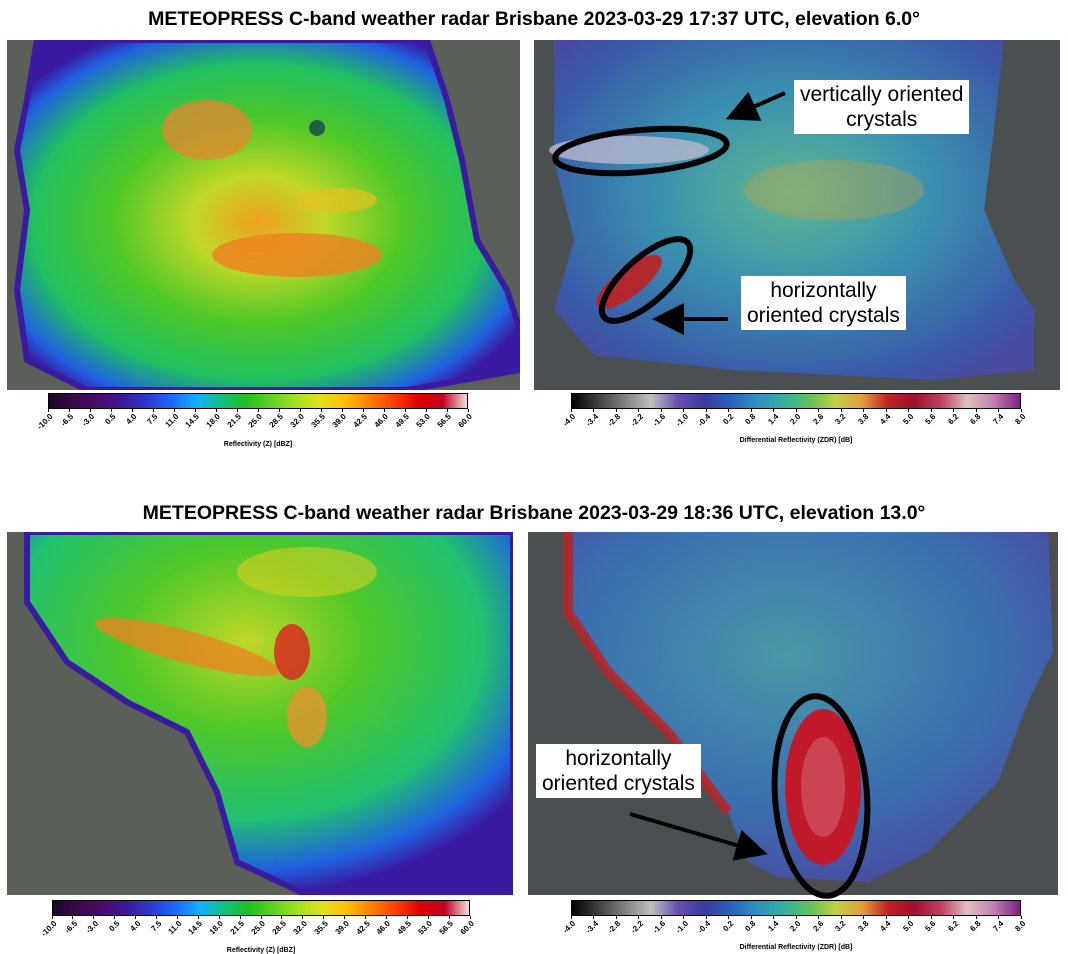 The image size is (1068, 954). Describe the element at coordinates (363, 928) in the screenshot. I see `colorbar-tick-label: 42.5` at that location.